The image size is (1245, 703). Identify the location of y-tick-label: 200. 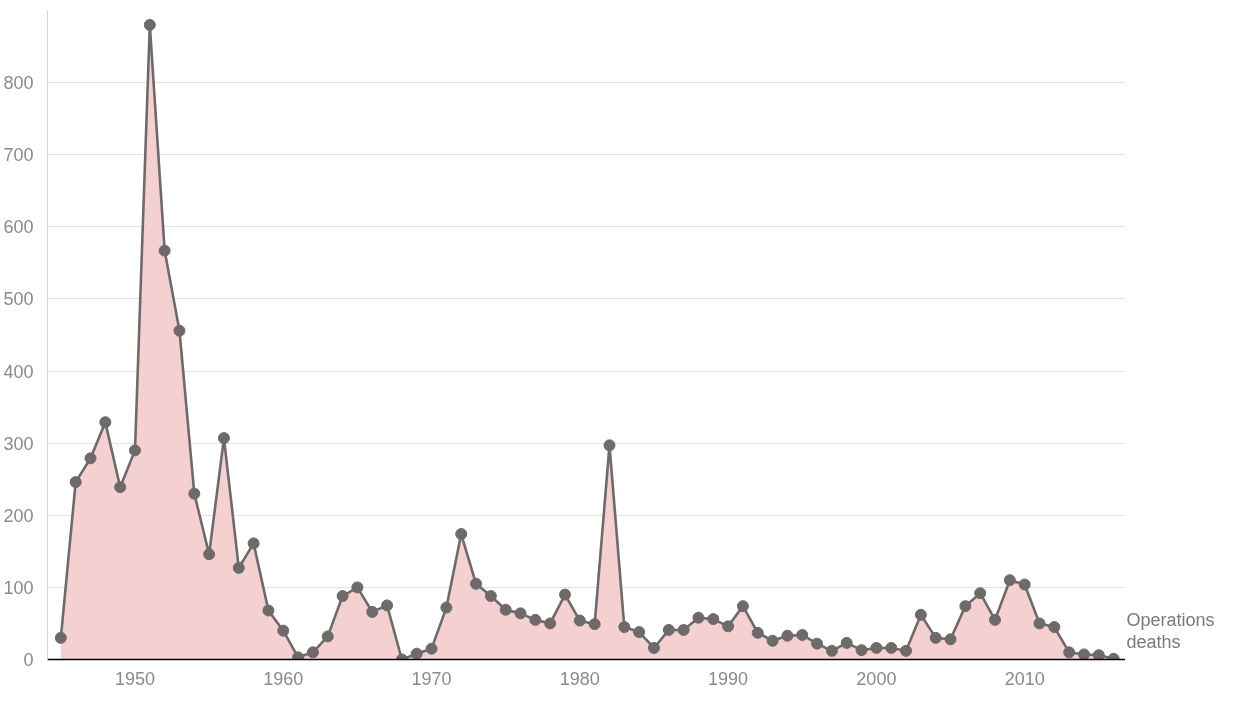
(18, 515).